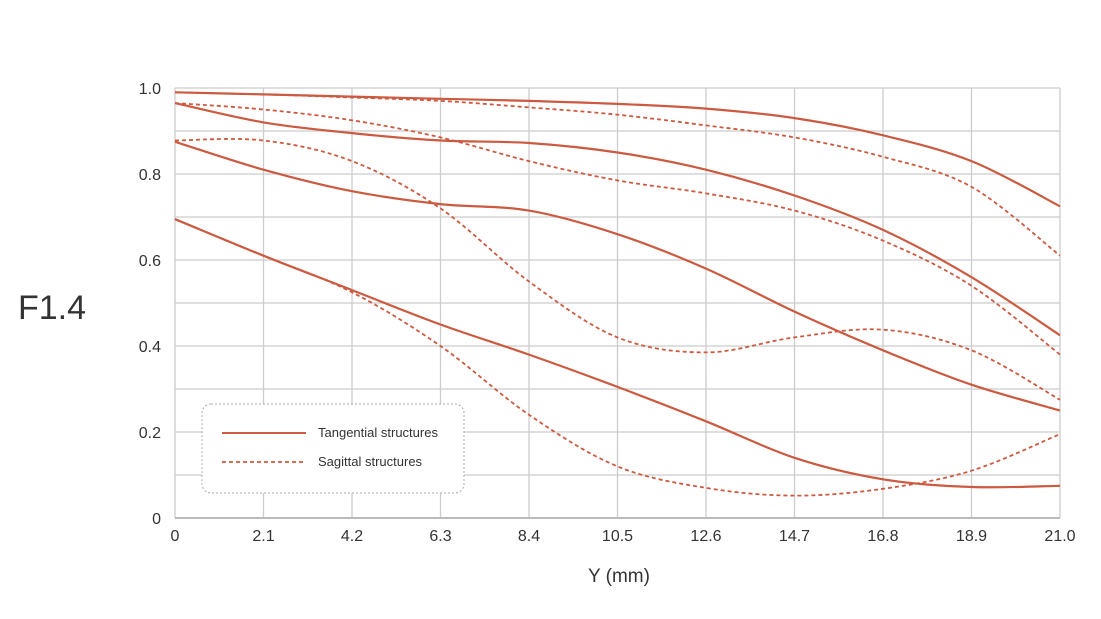 The image size is (1101, 619). Describe the element at coordinates (150, 304) in the screenshot. I see `y-axis-ticks: 0 0.2 0.4 0.6 0.8 1.0` at that location.